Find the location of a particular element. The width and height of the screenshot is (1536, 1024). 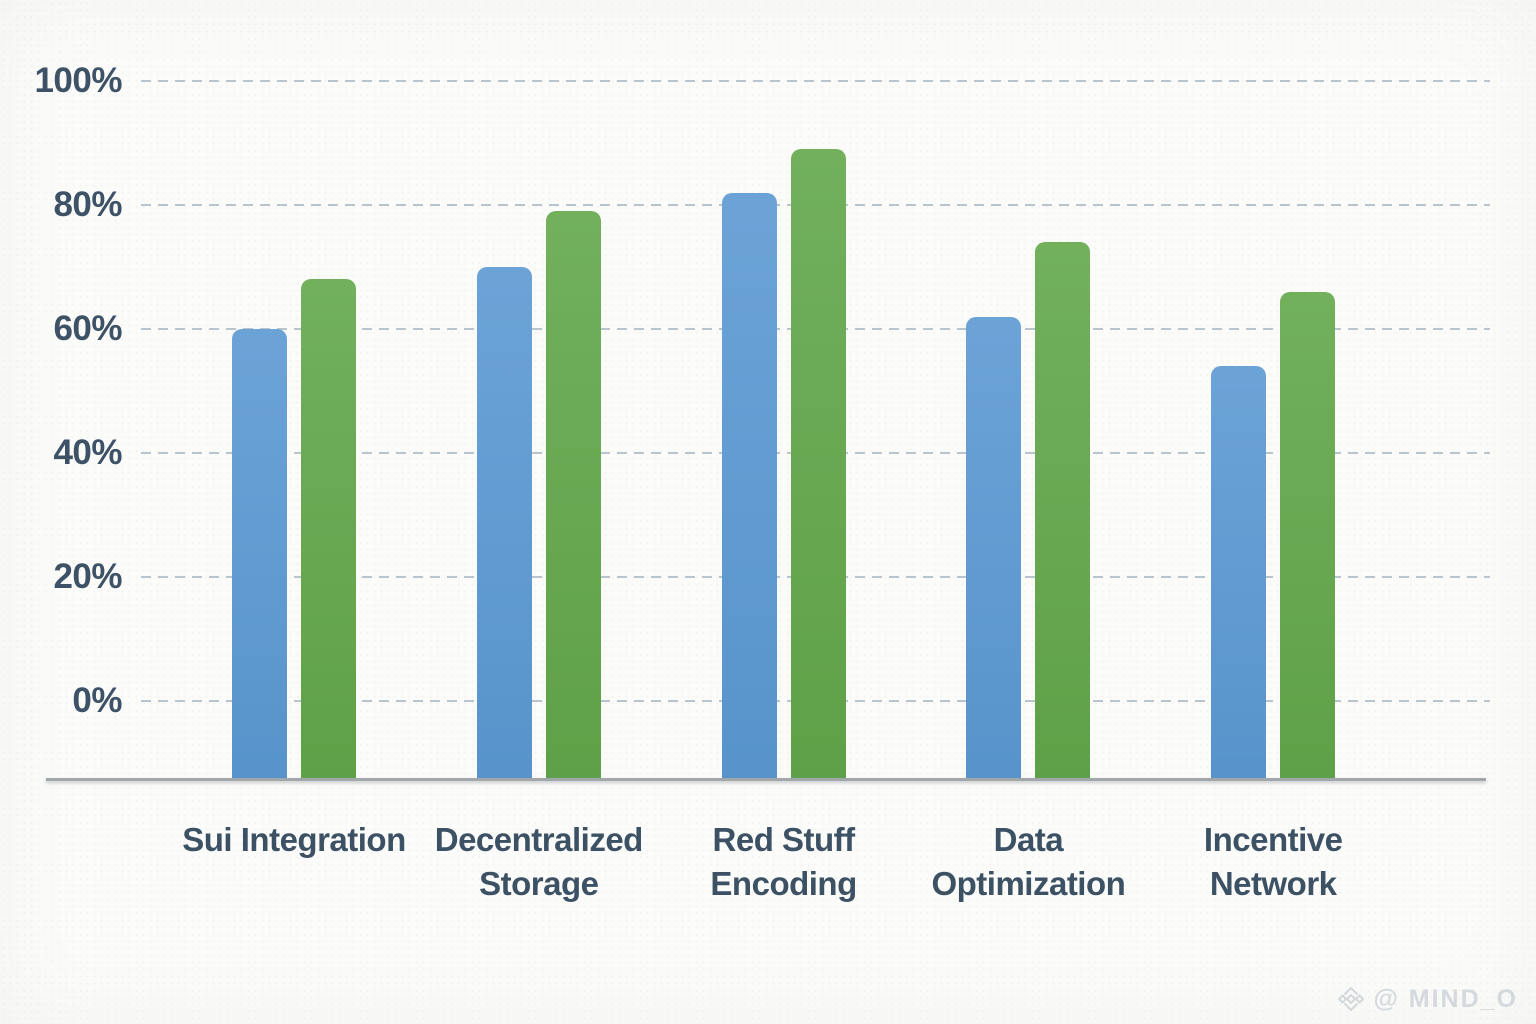

y-axis-tick-label: 20% is located at coordinates (87, 576).